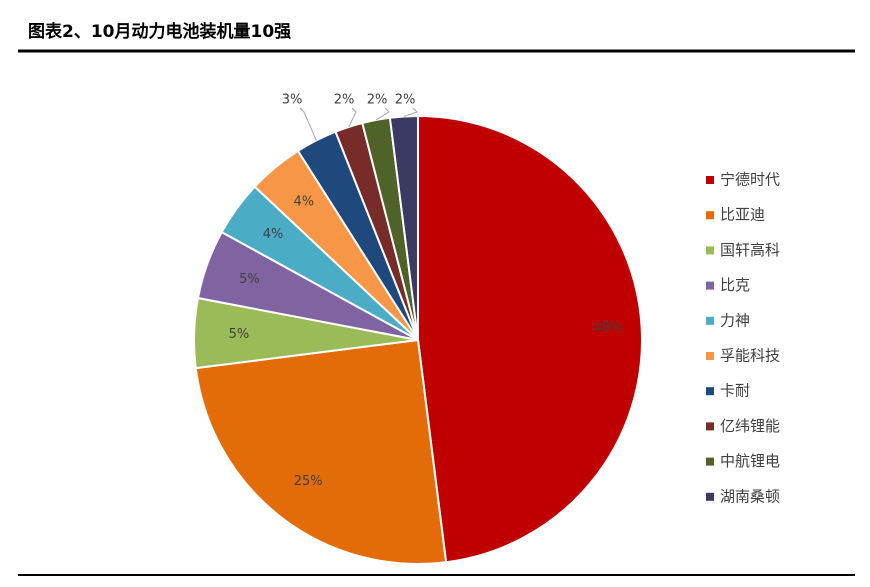 The width and height of the screenshot is (870, 587). Describe the element at coordinates (608, 328) in the screenshot. I see `data-label: 48%` at that location.